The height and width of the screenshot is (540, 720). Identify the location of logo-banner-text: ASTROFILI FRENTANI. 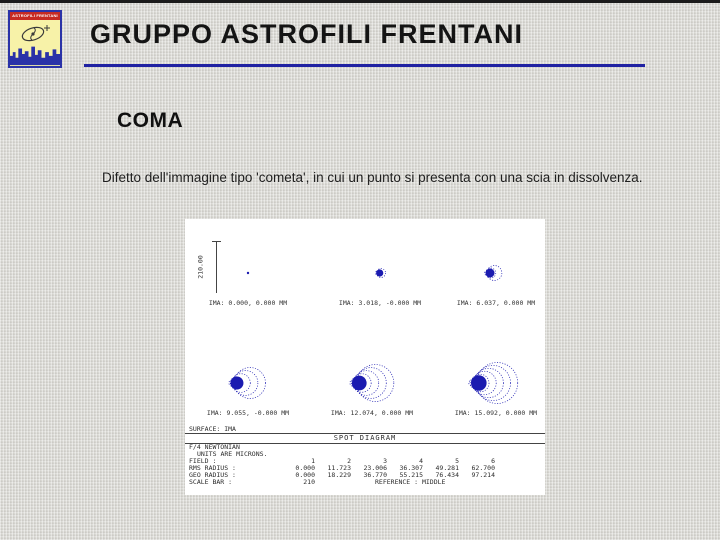
(35, 16).